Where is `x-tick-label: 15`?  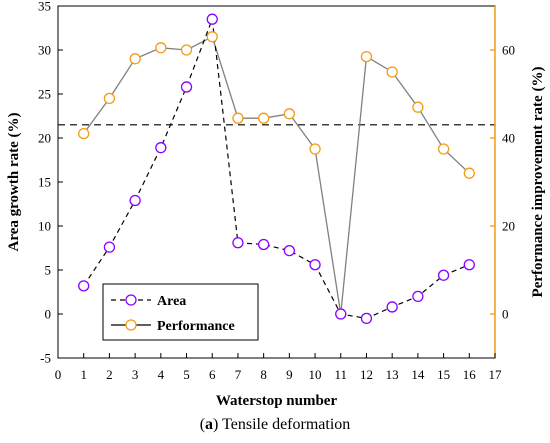 x-tick-label: 15 is located at coordinates (443, 374).